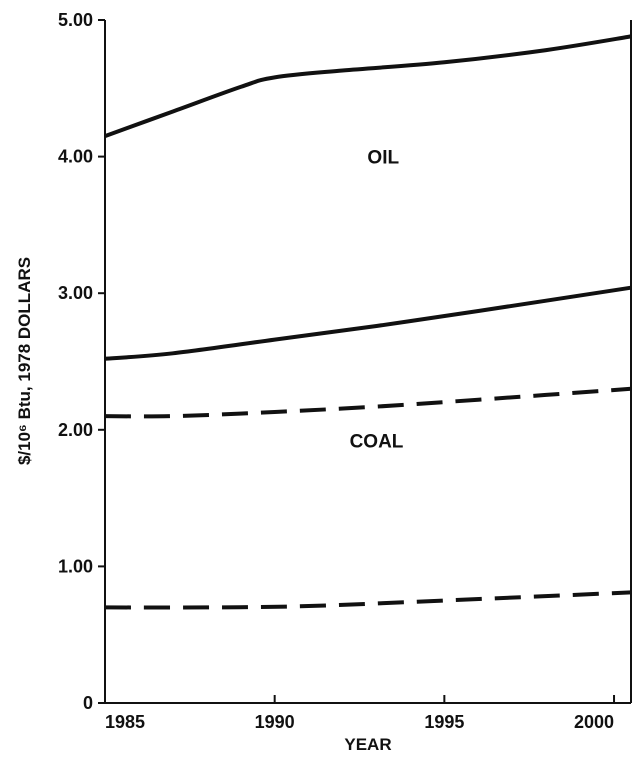 The image size is (634, 760). I want to click on x-tick-label: 1990, so click(275, 722).